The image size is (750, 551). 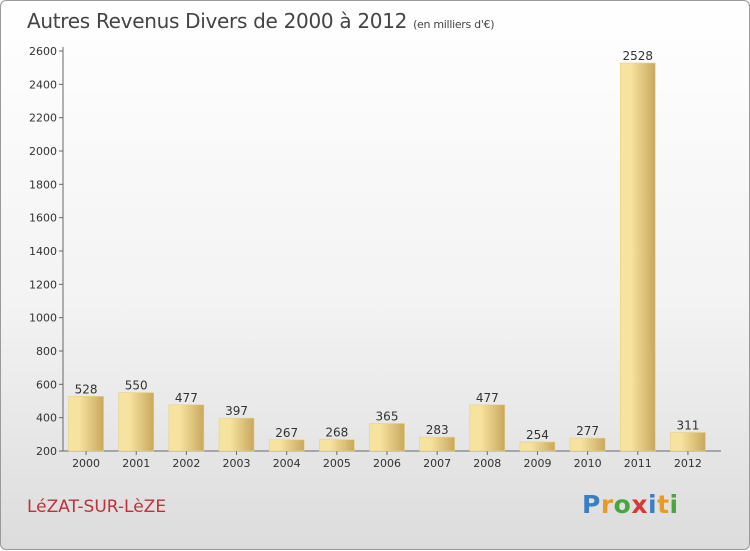 I want to click on logo-letter: t, so click(x=663, y=504).